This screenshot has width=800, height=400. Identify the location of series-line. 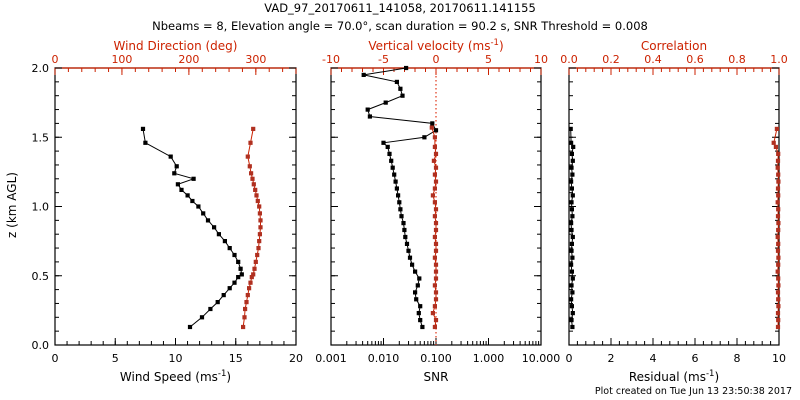
(192, 228).